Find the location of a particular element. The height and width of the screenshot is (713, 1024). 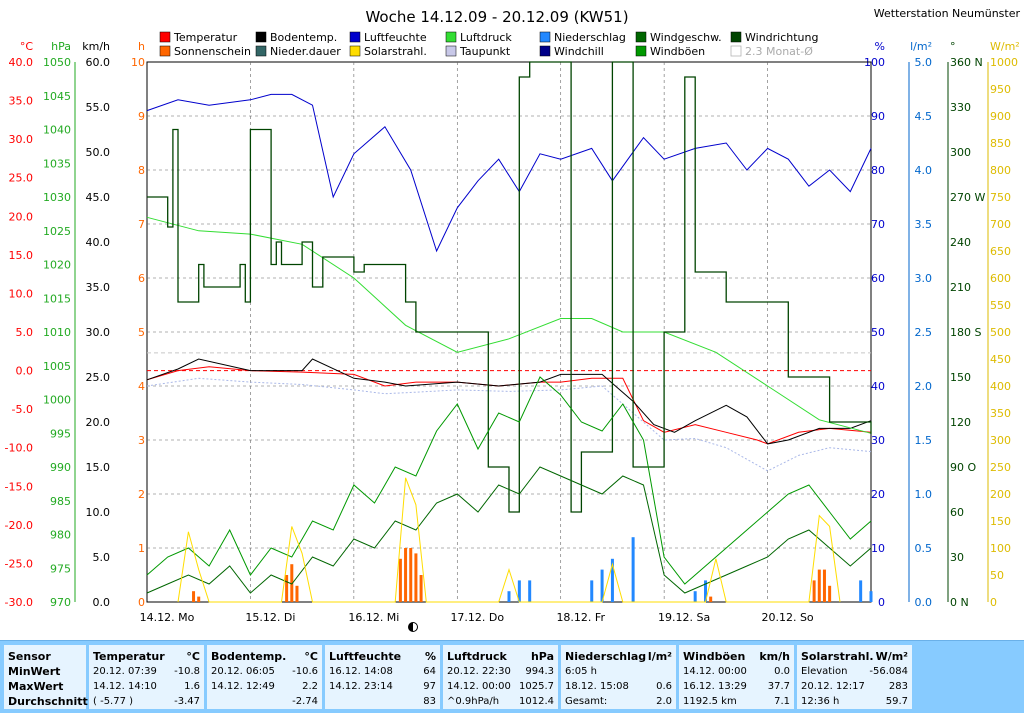

stats-solarstrahl-label: 12:36 h is located at coordinates (820, 701).